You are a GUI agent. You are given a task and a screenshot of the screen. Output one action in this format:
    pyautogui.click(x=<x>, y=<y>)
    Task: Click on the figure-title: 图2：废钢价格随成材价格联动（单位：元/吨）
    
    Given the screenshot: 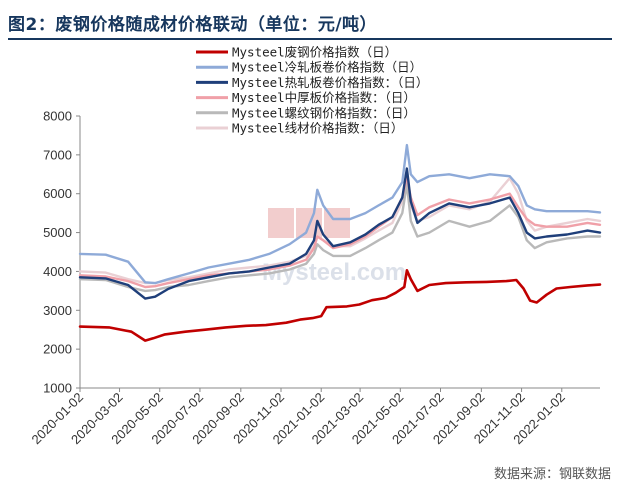 What is the action you would take?
    pyautogui.click(x=193, y=25)
    